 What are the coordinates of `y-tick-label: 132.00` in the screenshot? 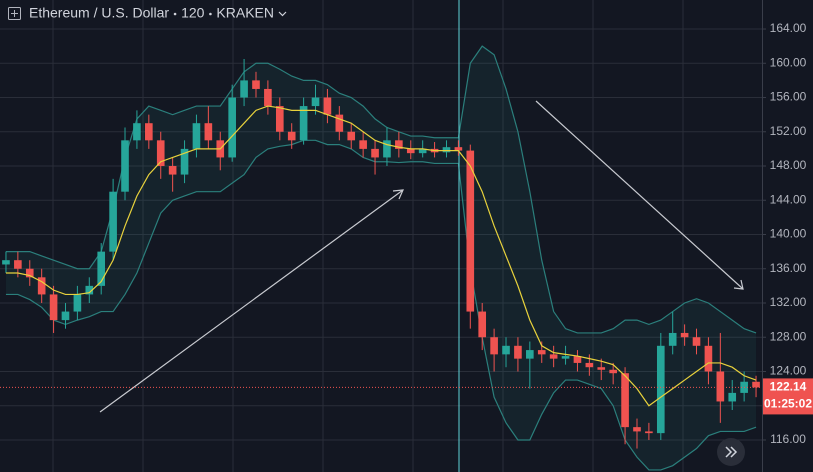 It's located at (788, 302).